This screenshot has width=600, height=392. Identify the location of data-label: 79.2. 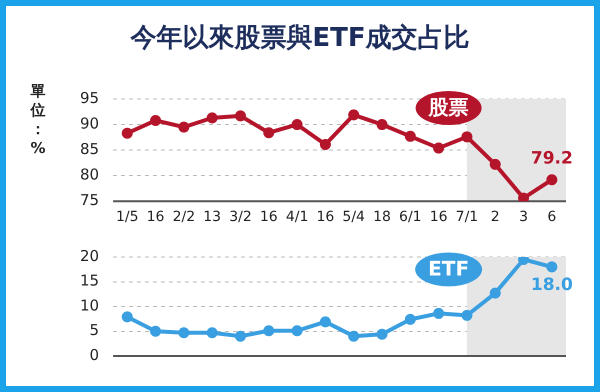
(551, 158).